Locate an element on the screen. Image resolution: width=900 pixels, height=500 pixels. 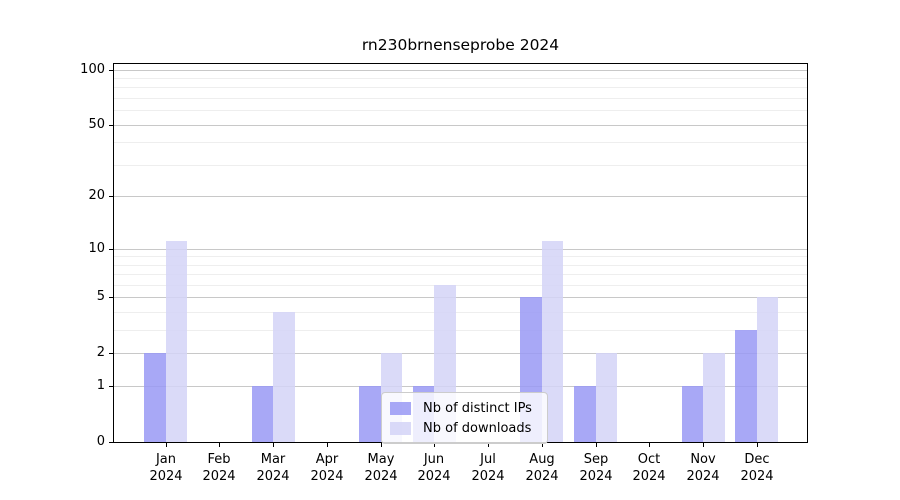
x-tick-label-jun: Jun 2024 is located at coordinates (434, 468).